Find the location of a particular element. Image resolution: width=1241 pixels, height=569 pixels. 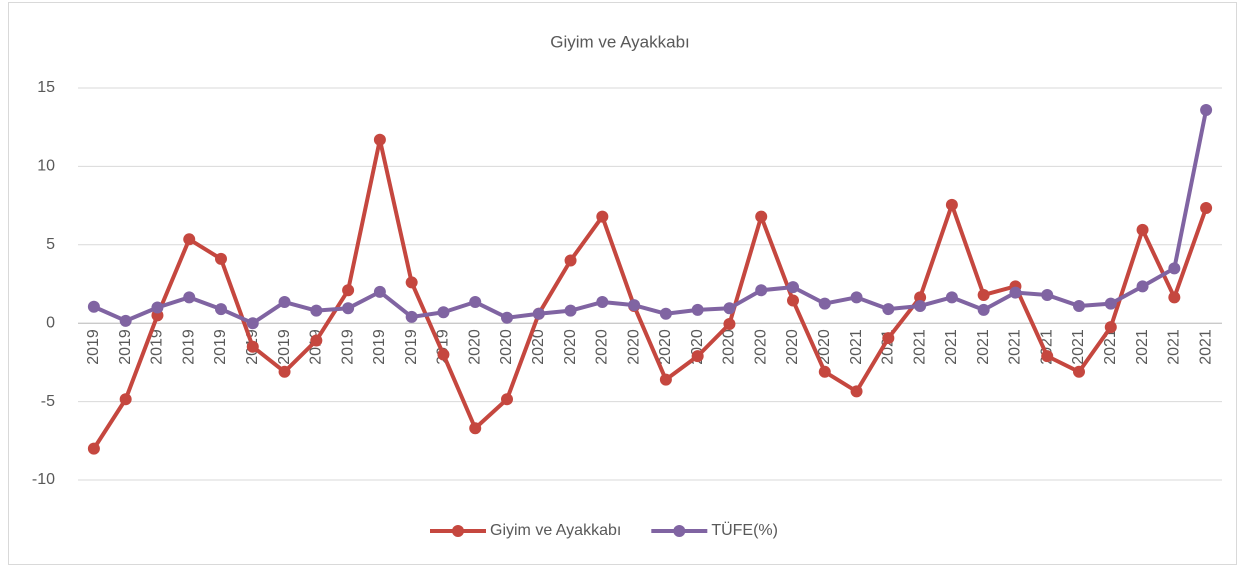

legend-label: TÜFE(%) is located at coordinates (744, 530).